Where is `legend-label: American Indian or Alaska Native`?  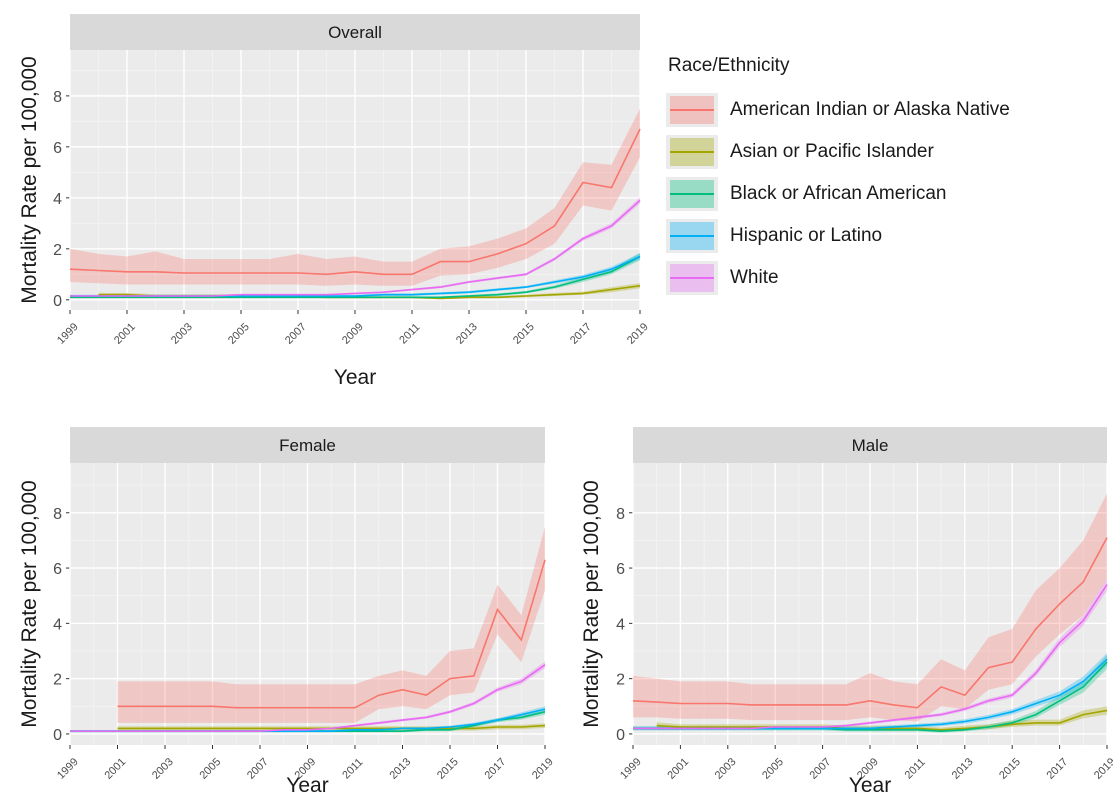 legend-label: American Indian or Alaska Native is located at coordinates (870, 109).